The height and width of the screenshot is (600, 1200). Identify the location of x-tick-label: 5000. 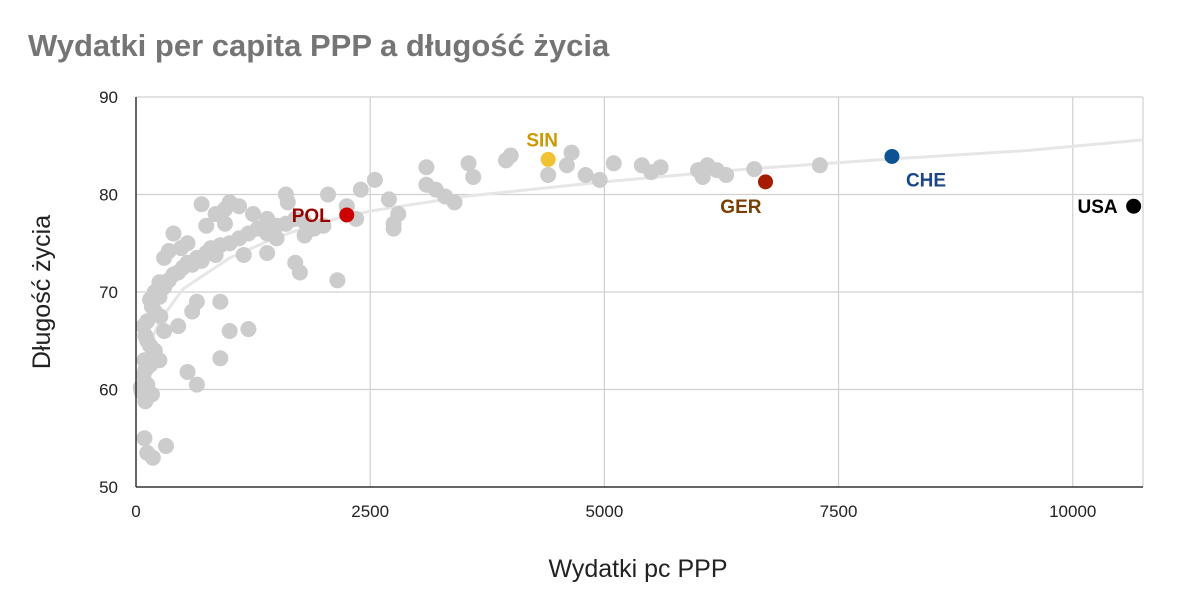
(604, 511).